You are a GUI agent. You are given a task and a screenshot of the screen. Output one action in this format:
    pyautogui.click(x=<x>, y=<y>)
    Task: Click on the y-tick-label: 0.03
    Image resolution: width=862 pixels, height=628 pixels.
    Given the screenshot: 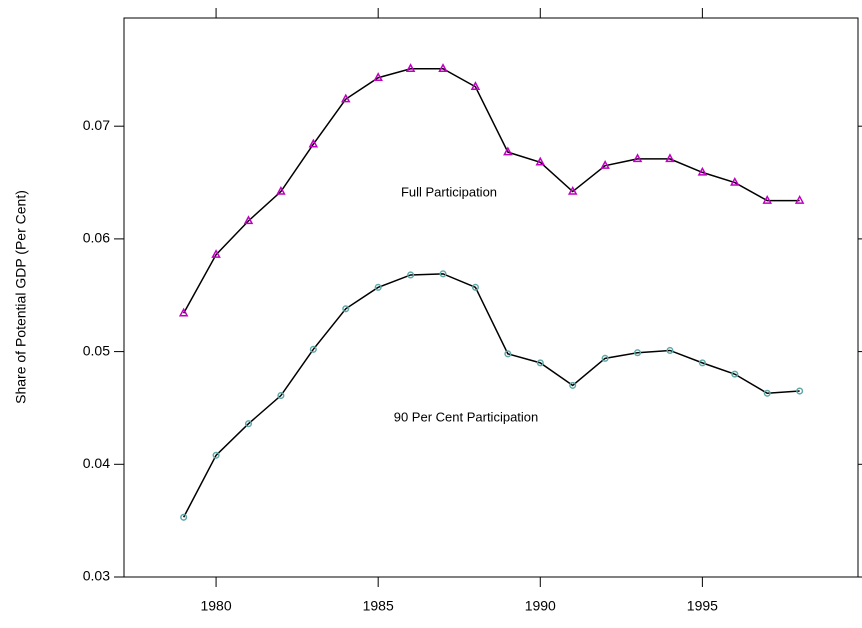 What is the action you would take?
    pyautogui.click(x=96, y=576)
    